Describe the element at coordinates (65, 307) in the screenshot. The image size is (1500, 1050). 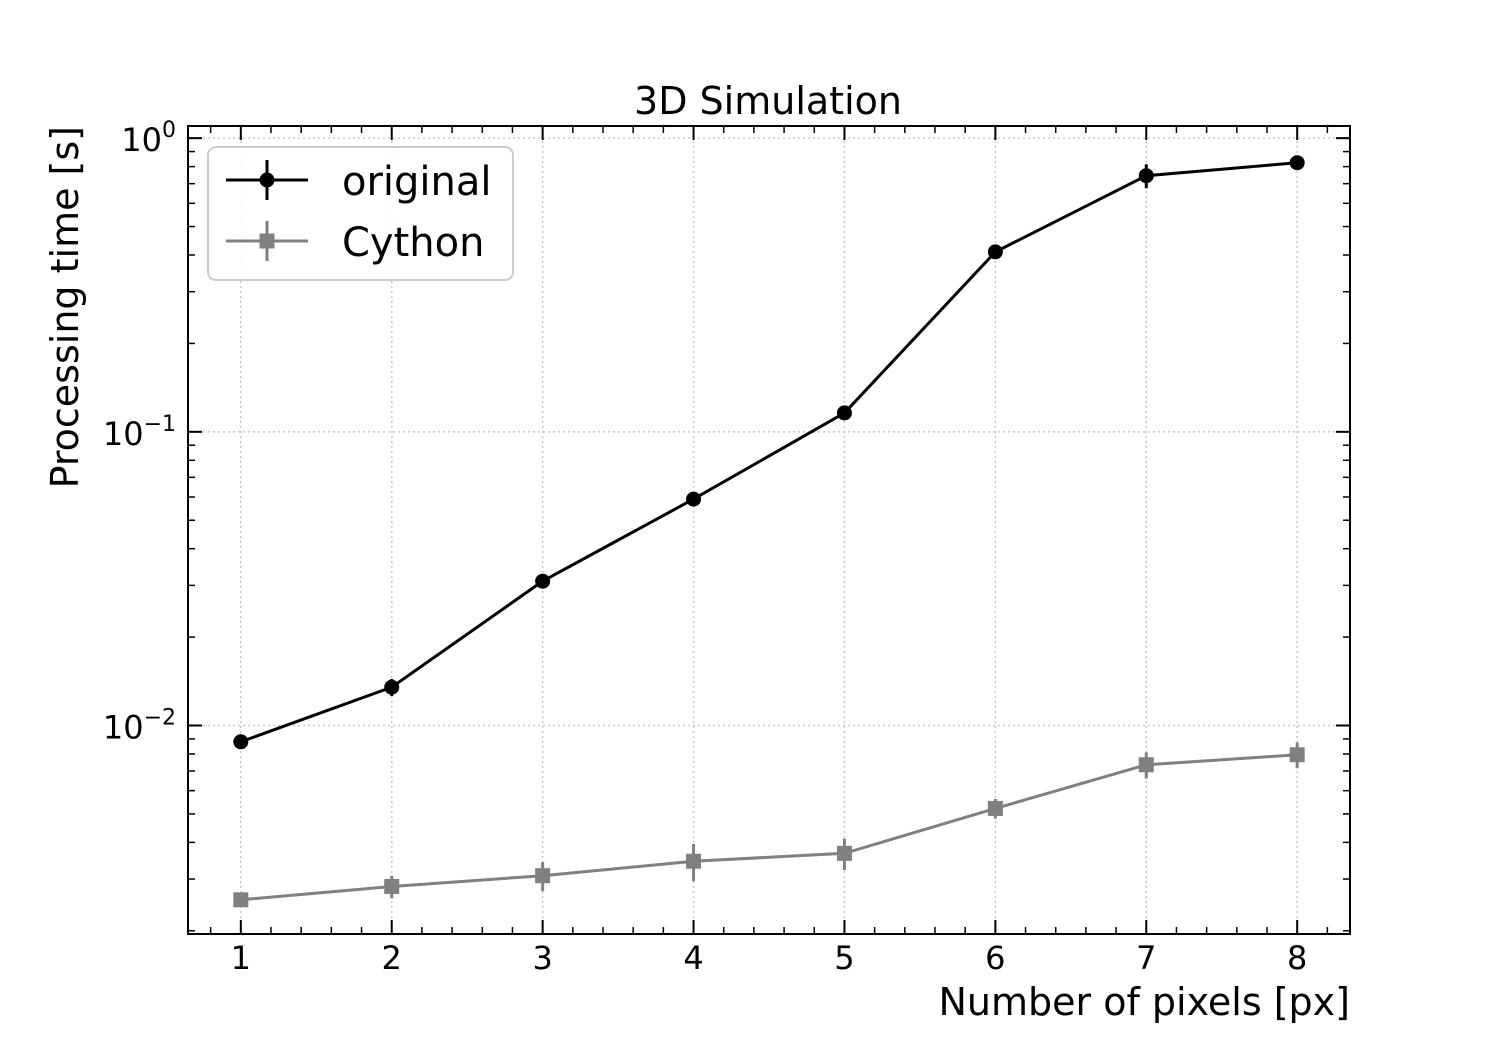
I see `y-axis-label: Processing time [s]` at that location.